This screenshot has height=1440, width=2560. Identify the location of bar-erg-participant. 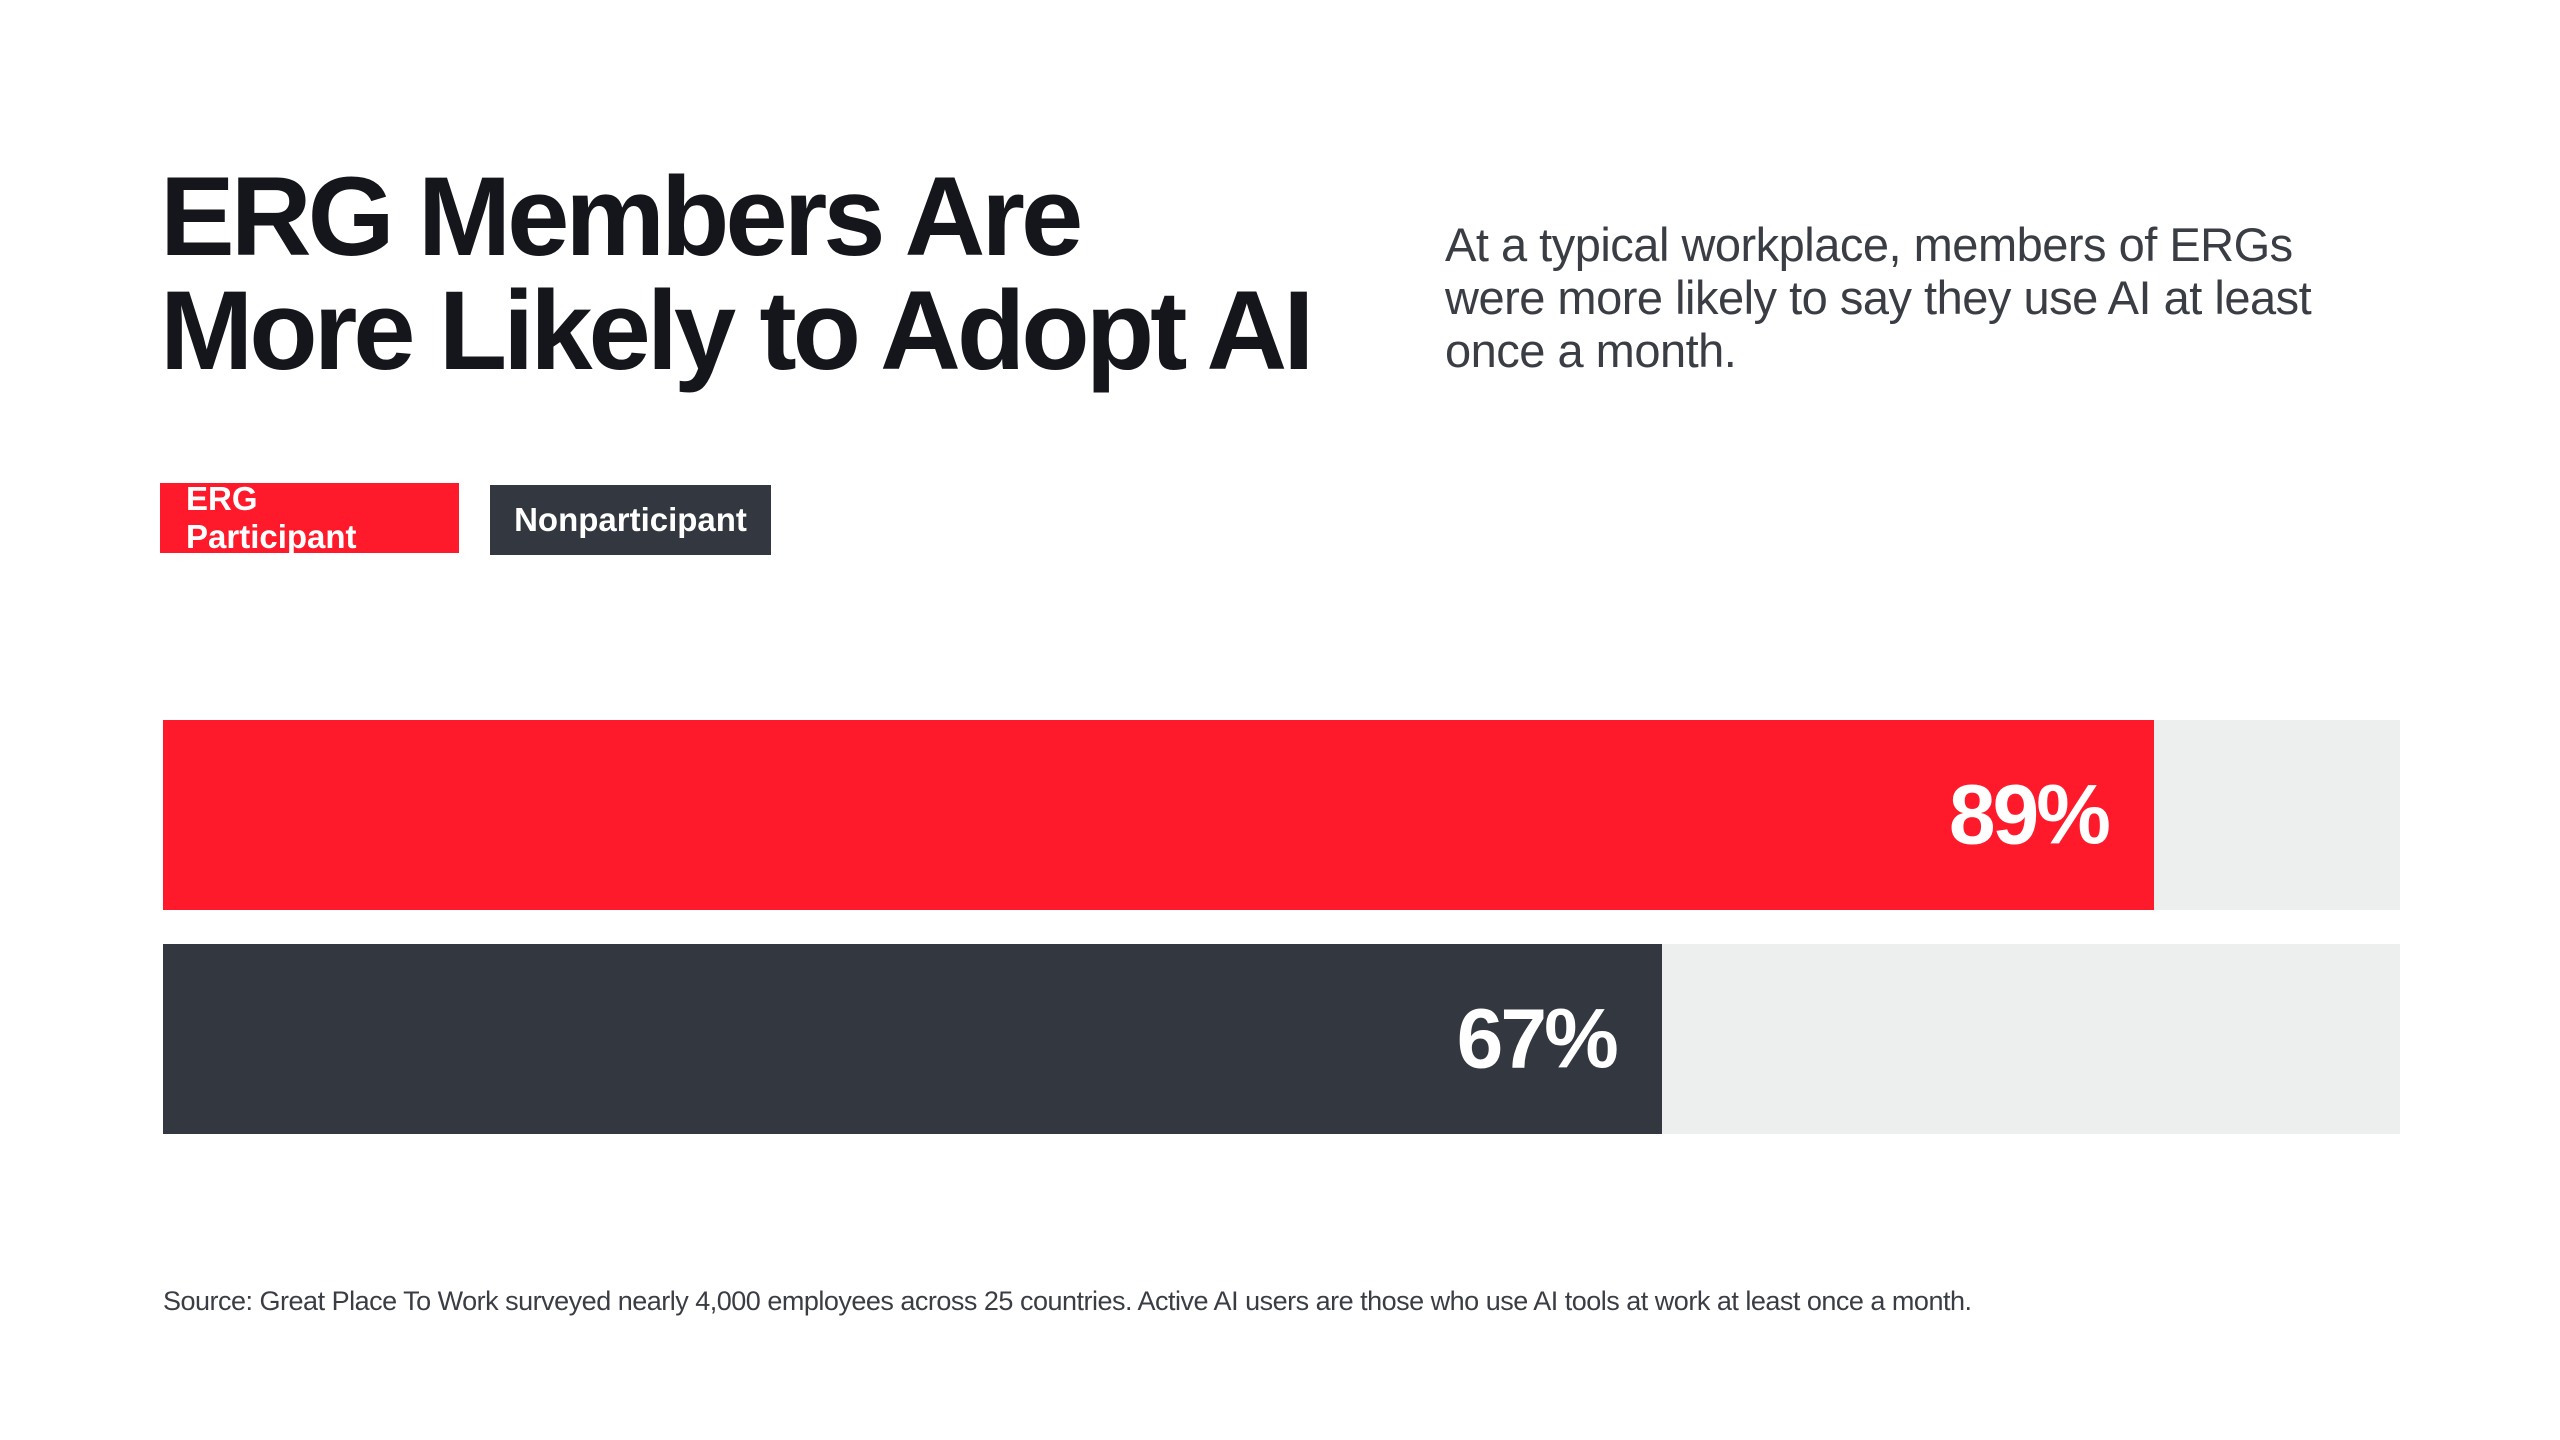
(1158, 815).